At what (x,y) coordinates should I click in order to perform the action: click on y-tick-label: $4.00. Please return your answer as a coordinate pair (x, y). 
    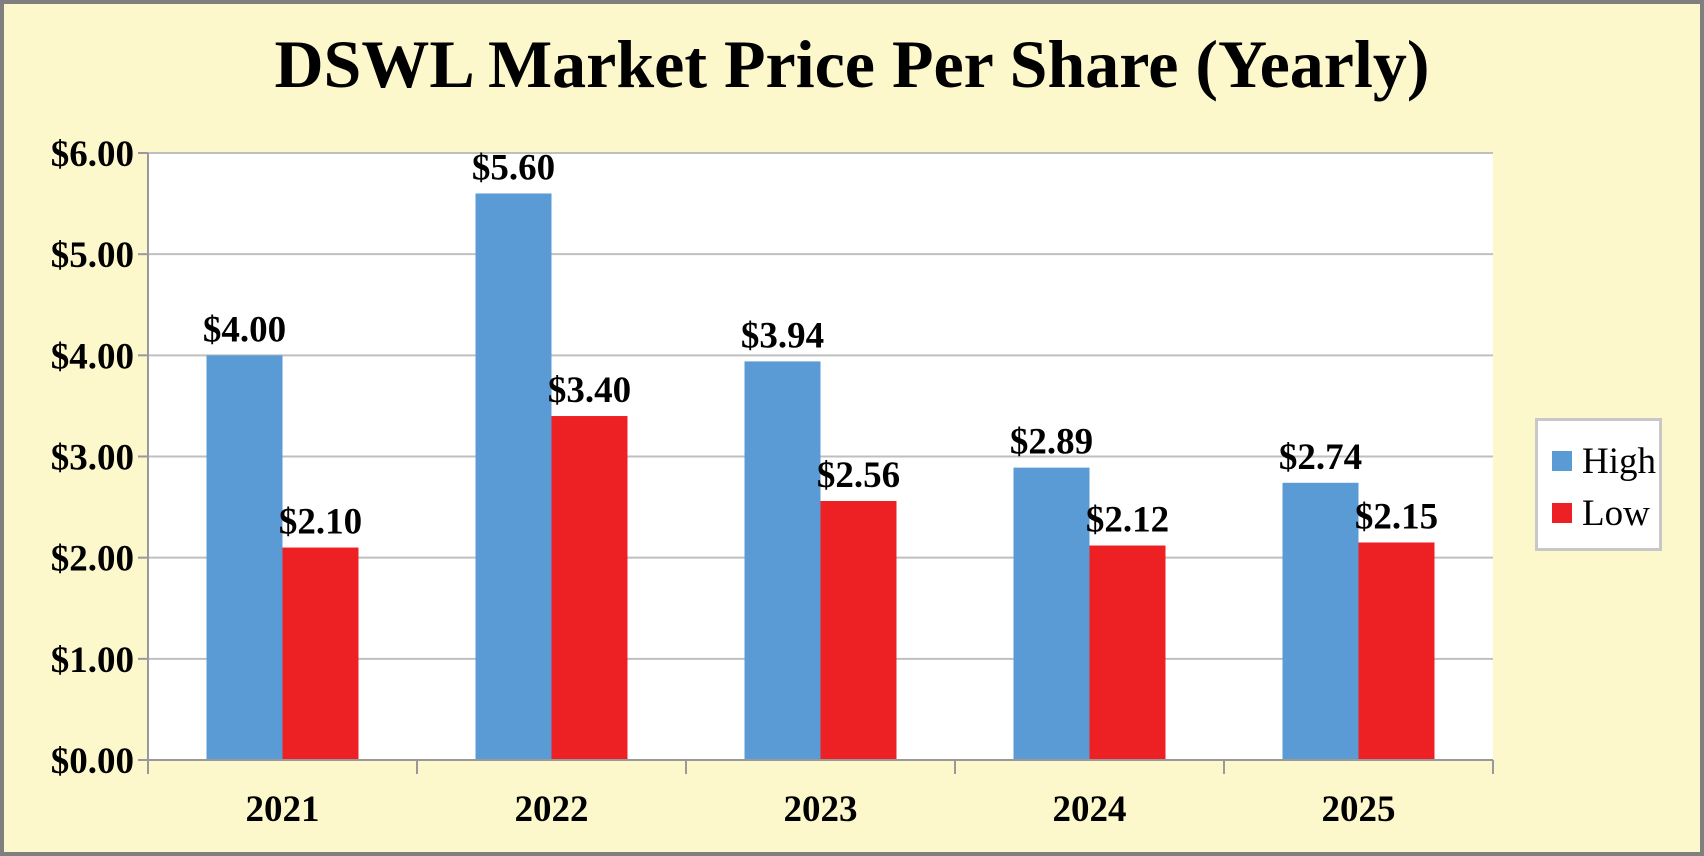
    Looking at the image, I should click on (92, 356).